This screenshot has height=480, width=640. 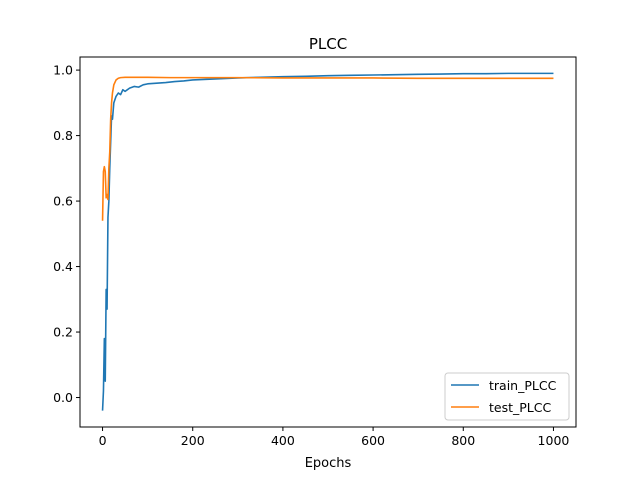 What do you see at coordinates (63, 135) in the screenshot?
I see `y-tick-label: 0.8` at bounding box center [63, 135].